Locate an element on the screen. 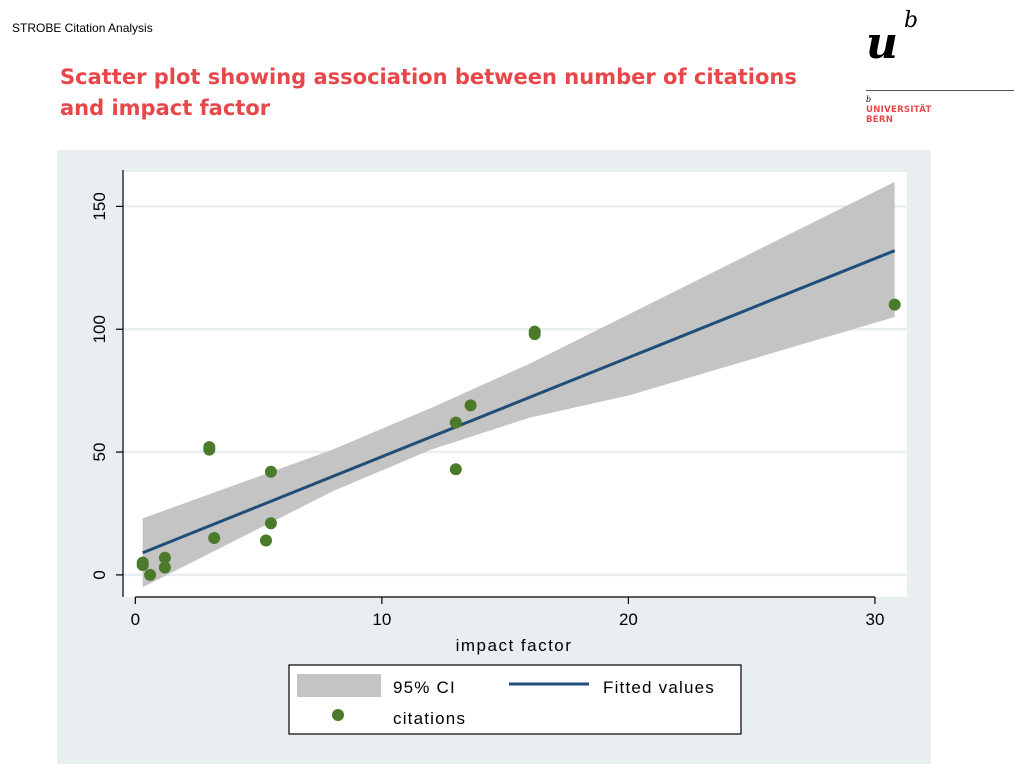 The width and height of the screenshot is (1024, 768). legend-points-swatch is located at coordinates (338, 715).